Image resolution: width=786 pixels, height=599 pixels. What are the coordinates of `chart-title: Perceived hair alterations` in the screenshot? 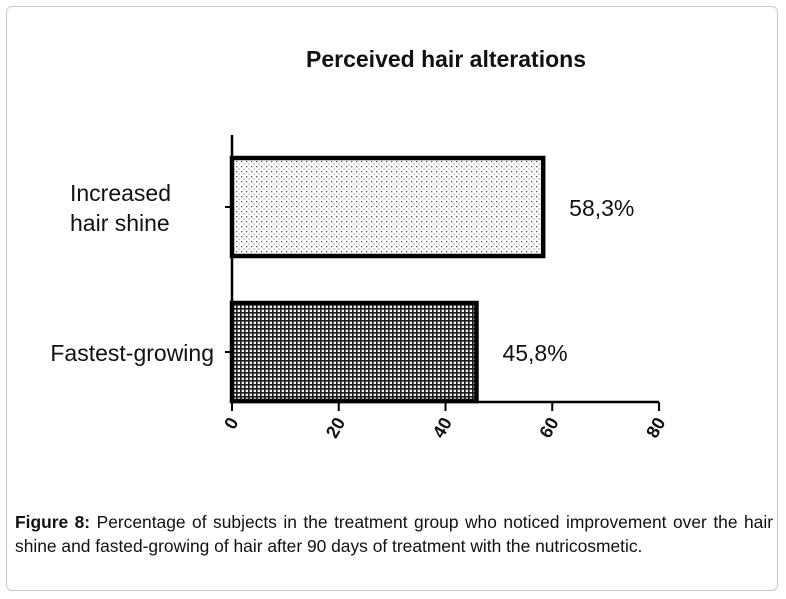 It's located at (446, 59).